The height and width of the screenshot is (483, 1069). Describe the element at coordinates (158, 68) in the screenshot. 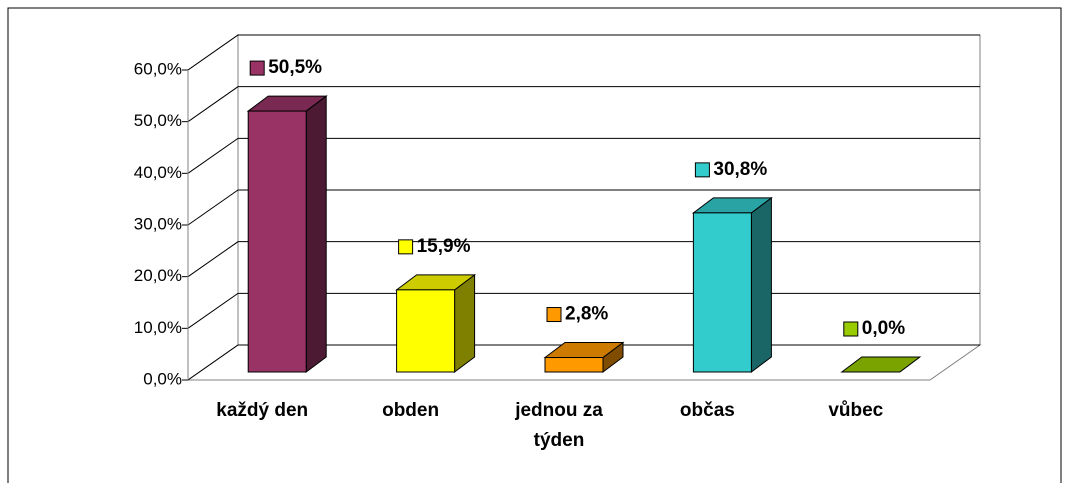

I see `y-tick-label: 60,0%` at that location.